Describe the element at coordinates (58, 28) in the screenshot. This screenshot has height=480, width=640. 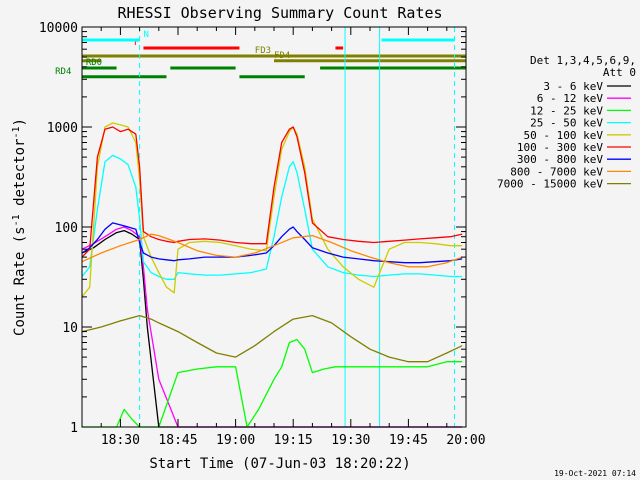
I see `y-tick-label: 10000` at that location.